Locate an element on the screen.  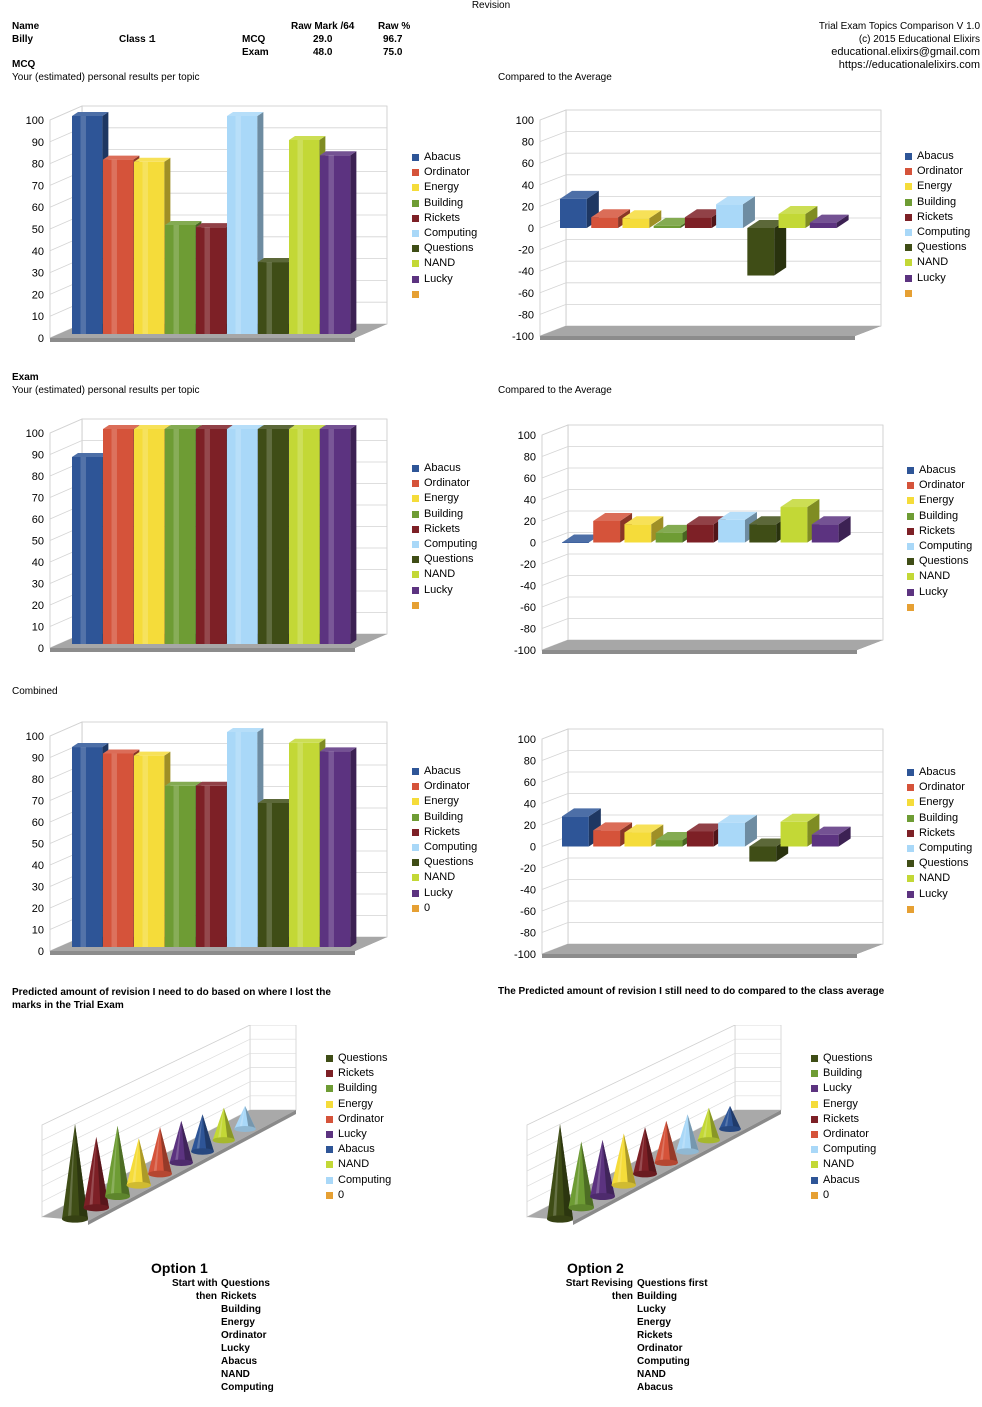
legend-label: Rickets is located at coordinates (937, 530).